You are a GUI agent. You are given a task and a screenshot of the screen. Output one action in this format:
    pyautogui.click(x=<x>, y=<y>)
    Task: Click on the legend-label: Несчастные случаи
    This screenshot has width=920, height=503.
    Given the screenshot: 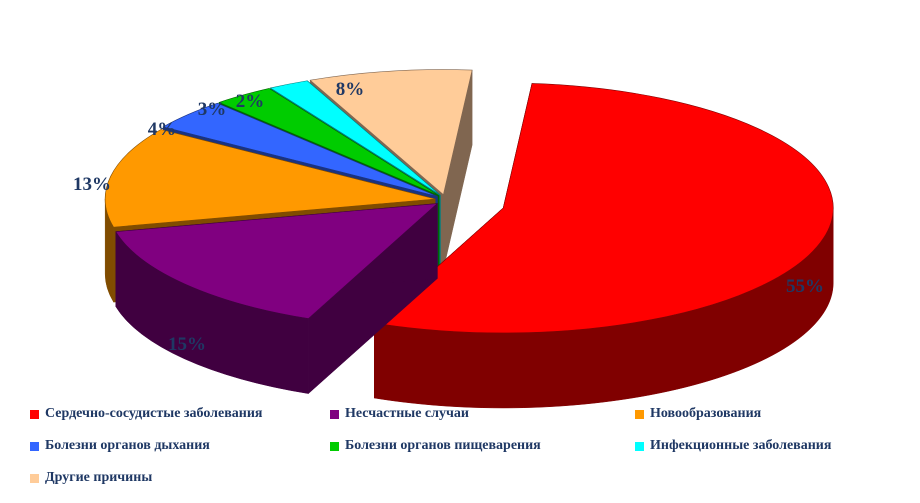 What is the action you would take?
    pyautogui.click(x=407, y=413)
    